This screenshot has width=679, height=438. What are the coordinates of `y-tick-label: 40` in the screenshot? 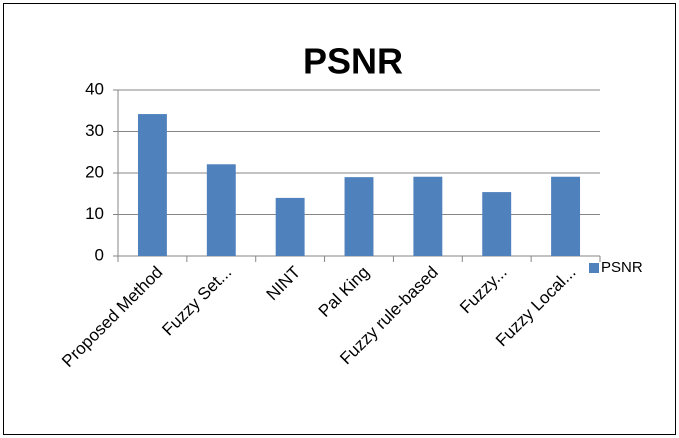 It's located at (94, 88).